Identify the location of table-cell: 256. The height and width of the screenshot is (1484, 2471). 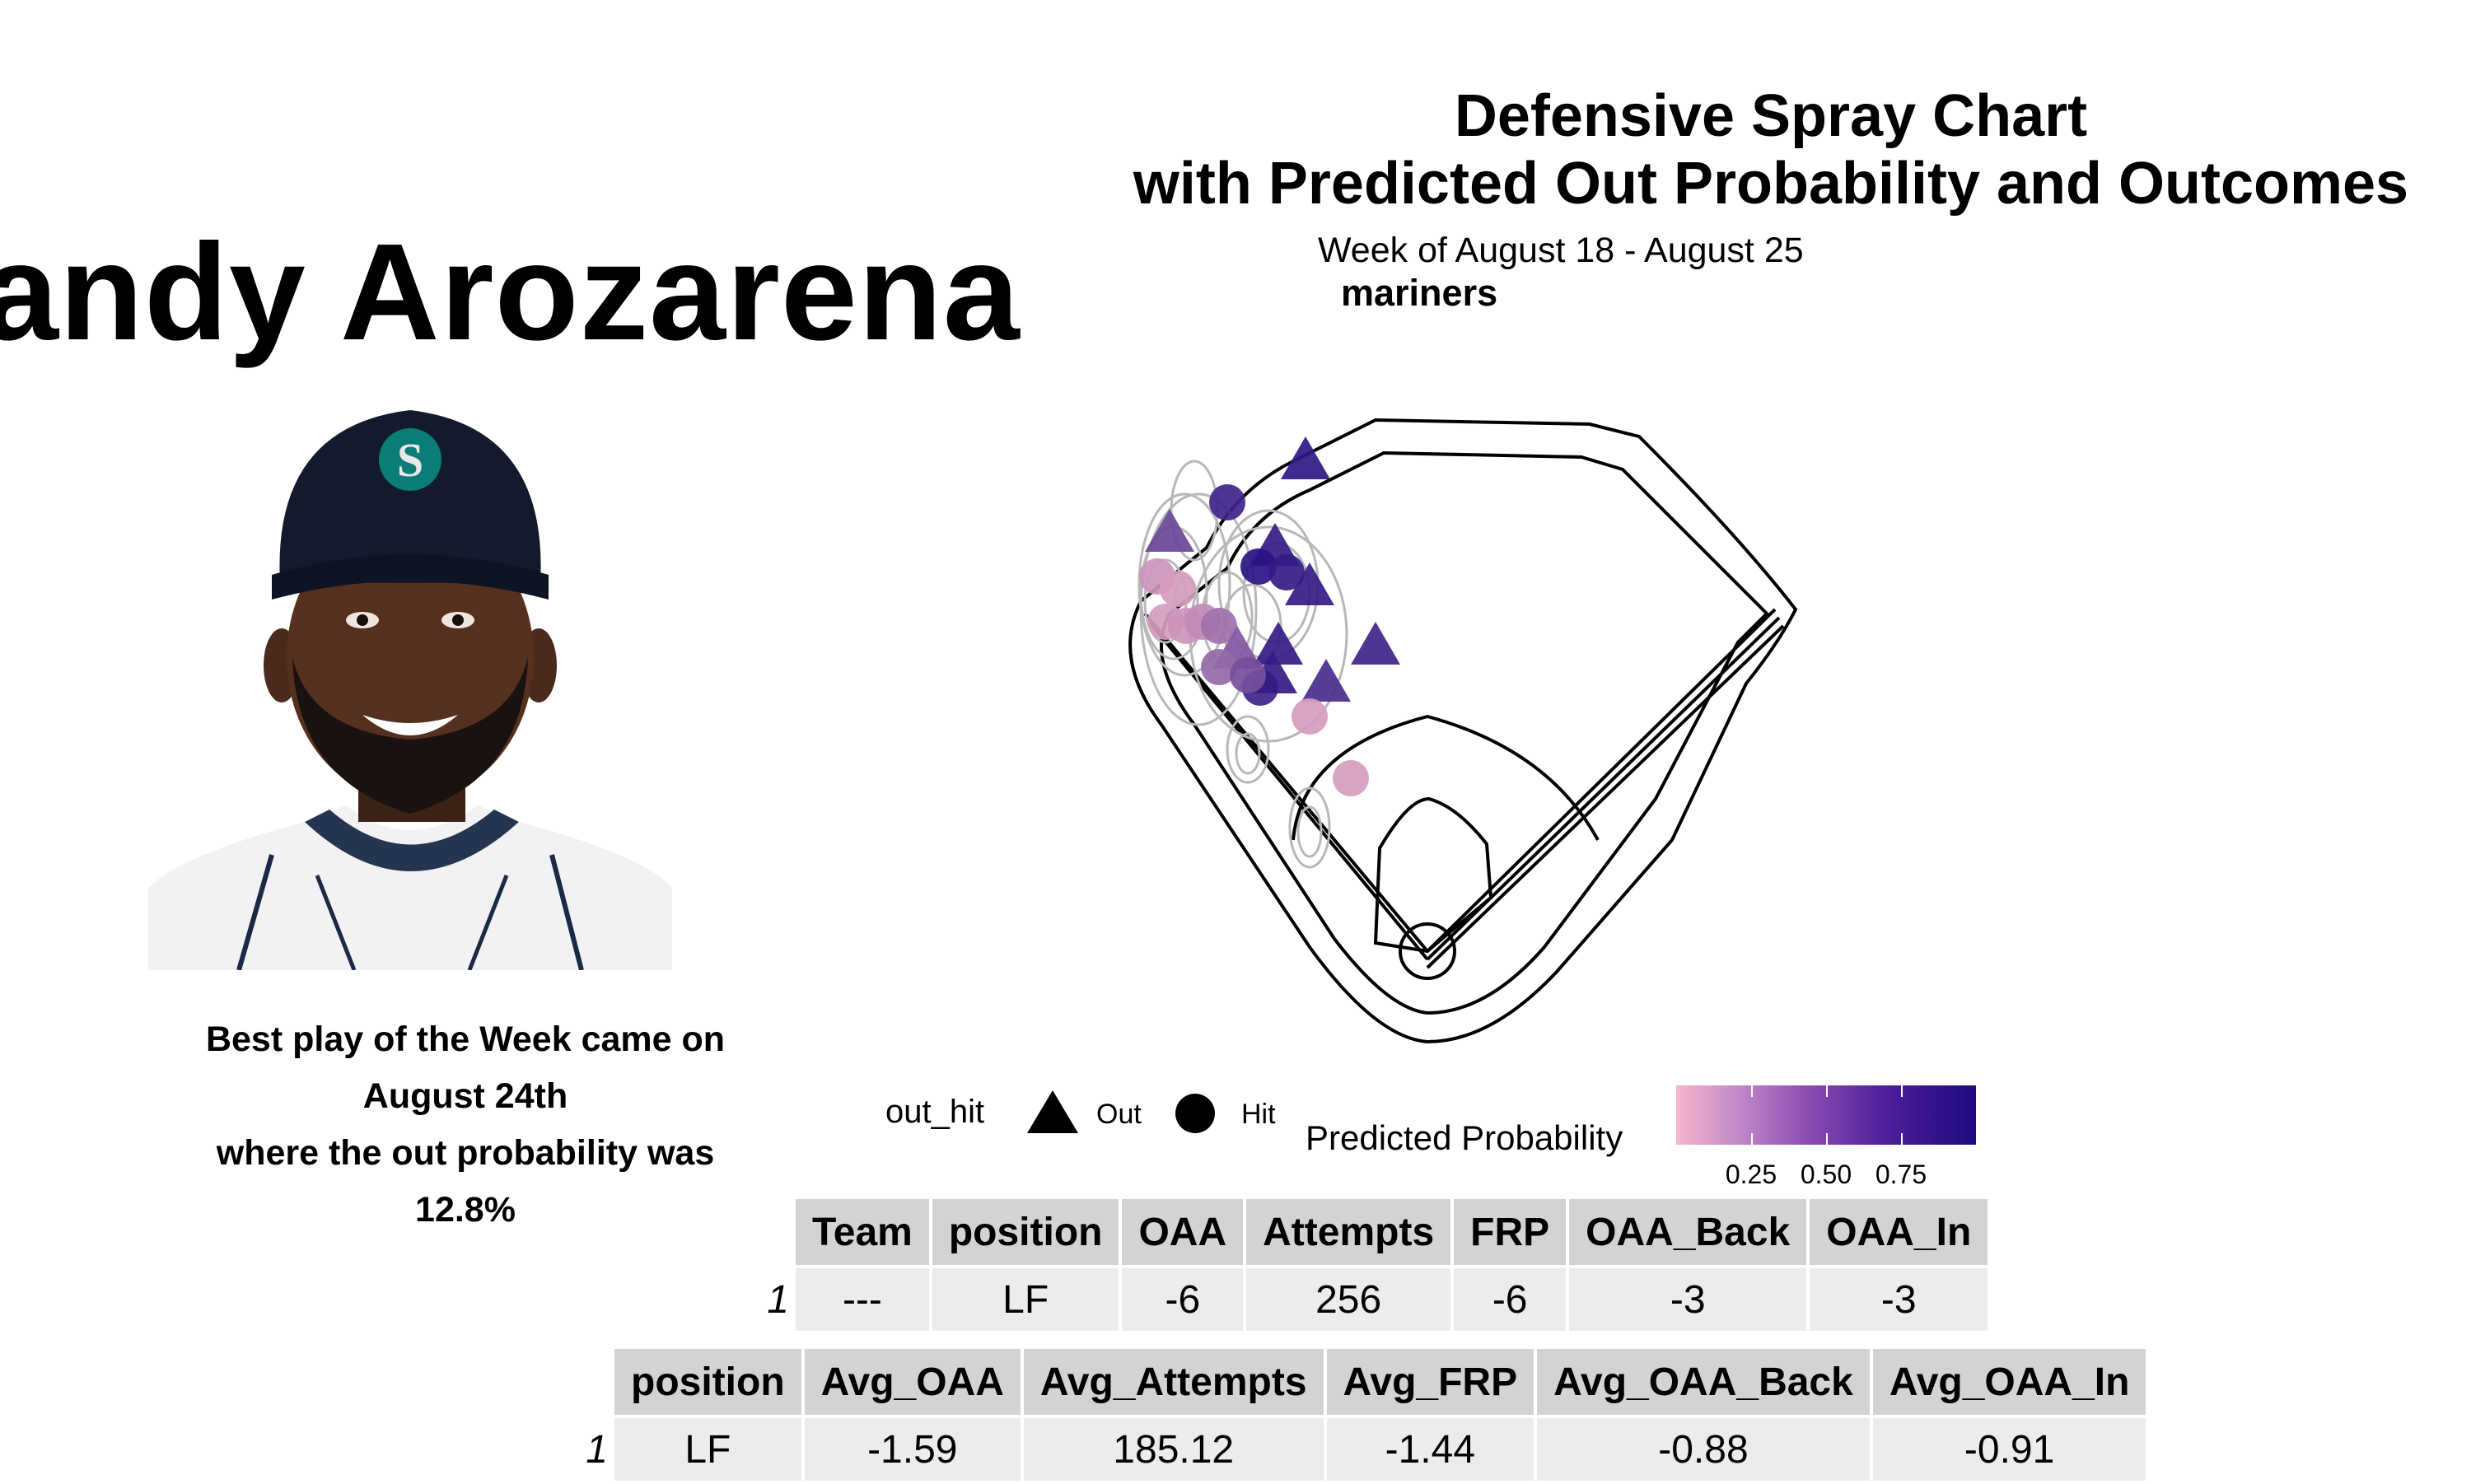
(1348, 1299).